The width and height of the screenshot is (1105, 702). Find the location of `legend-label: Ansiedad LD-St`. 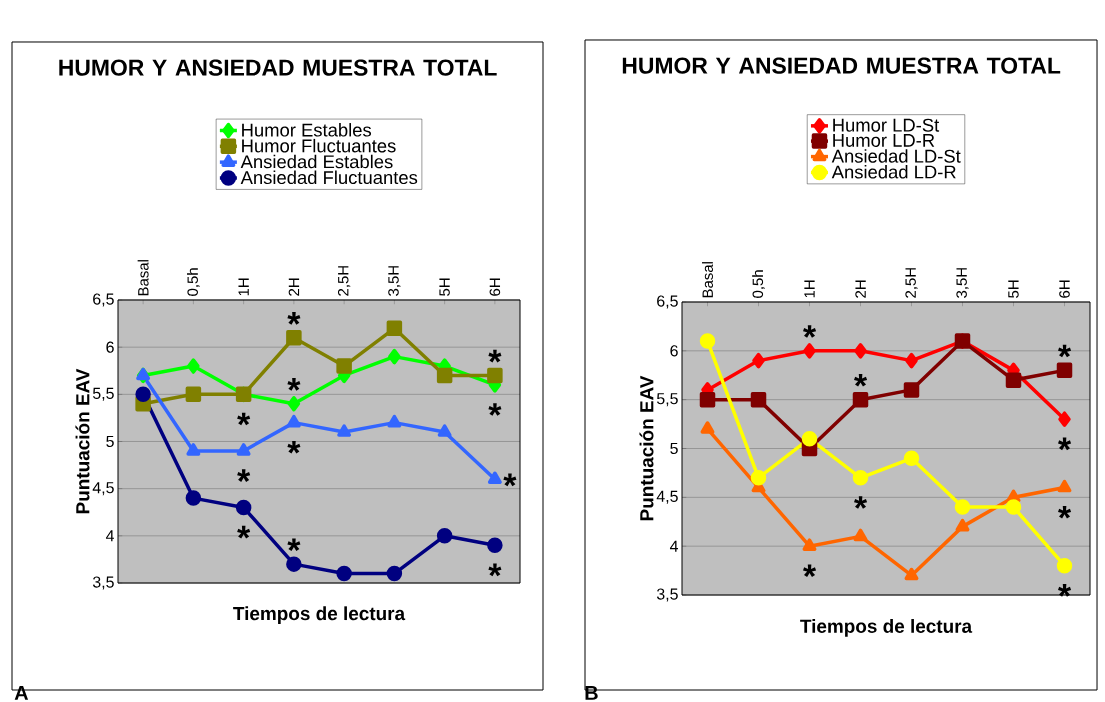

legend-label: Ansiedad LD-St is located at coordinates (896, 156).